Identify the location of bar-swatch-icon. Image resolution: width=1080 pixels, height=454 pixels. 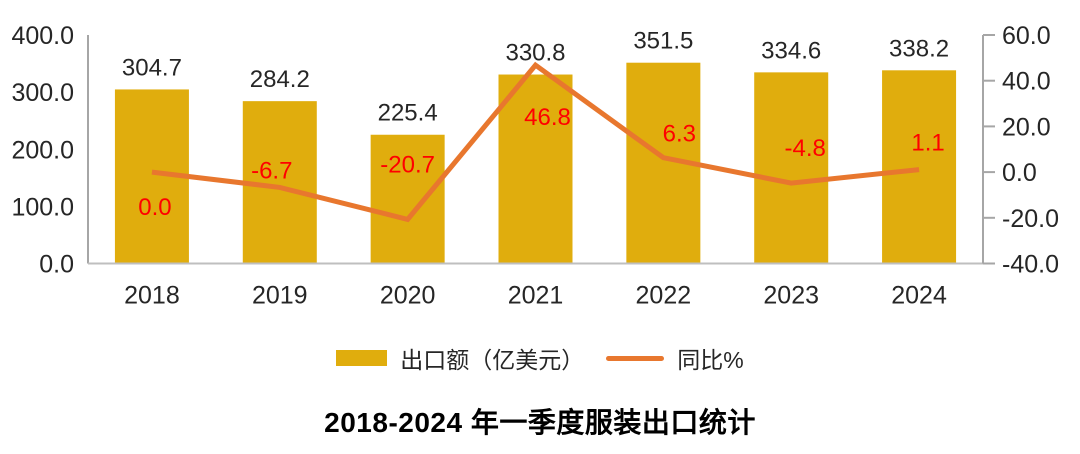
(362, 358).